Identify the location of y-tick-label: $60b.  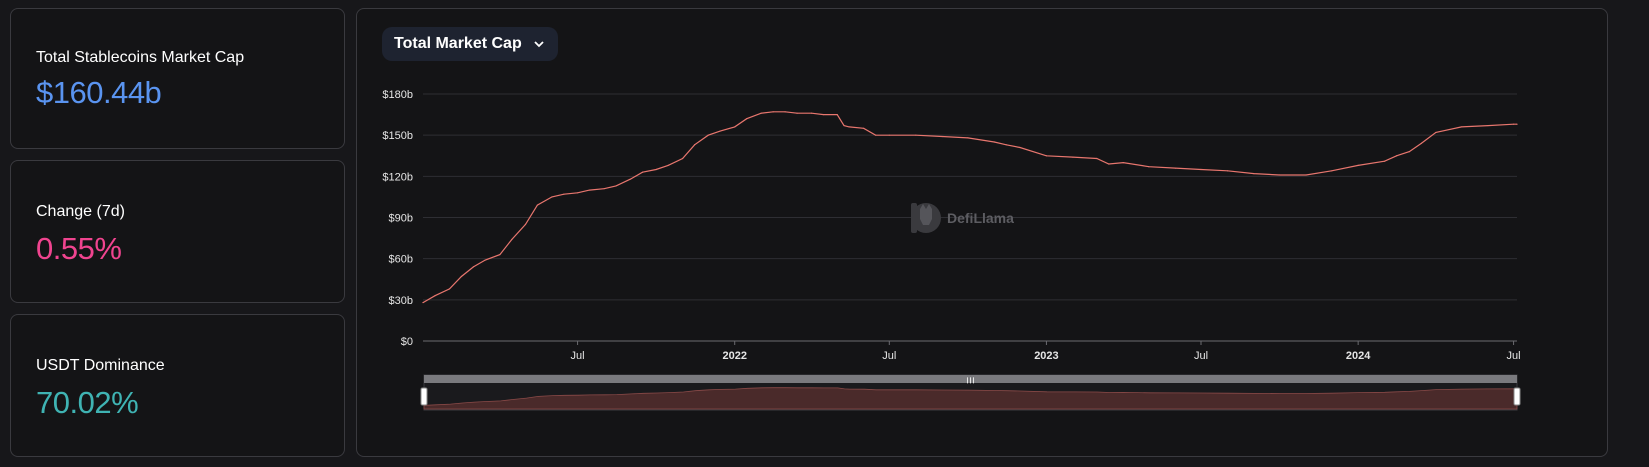
(401, 260).